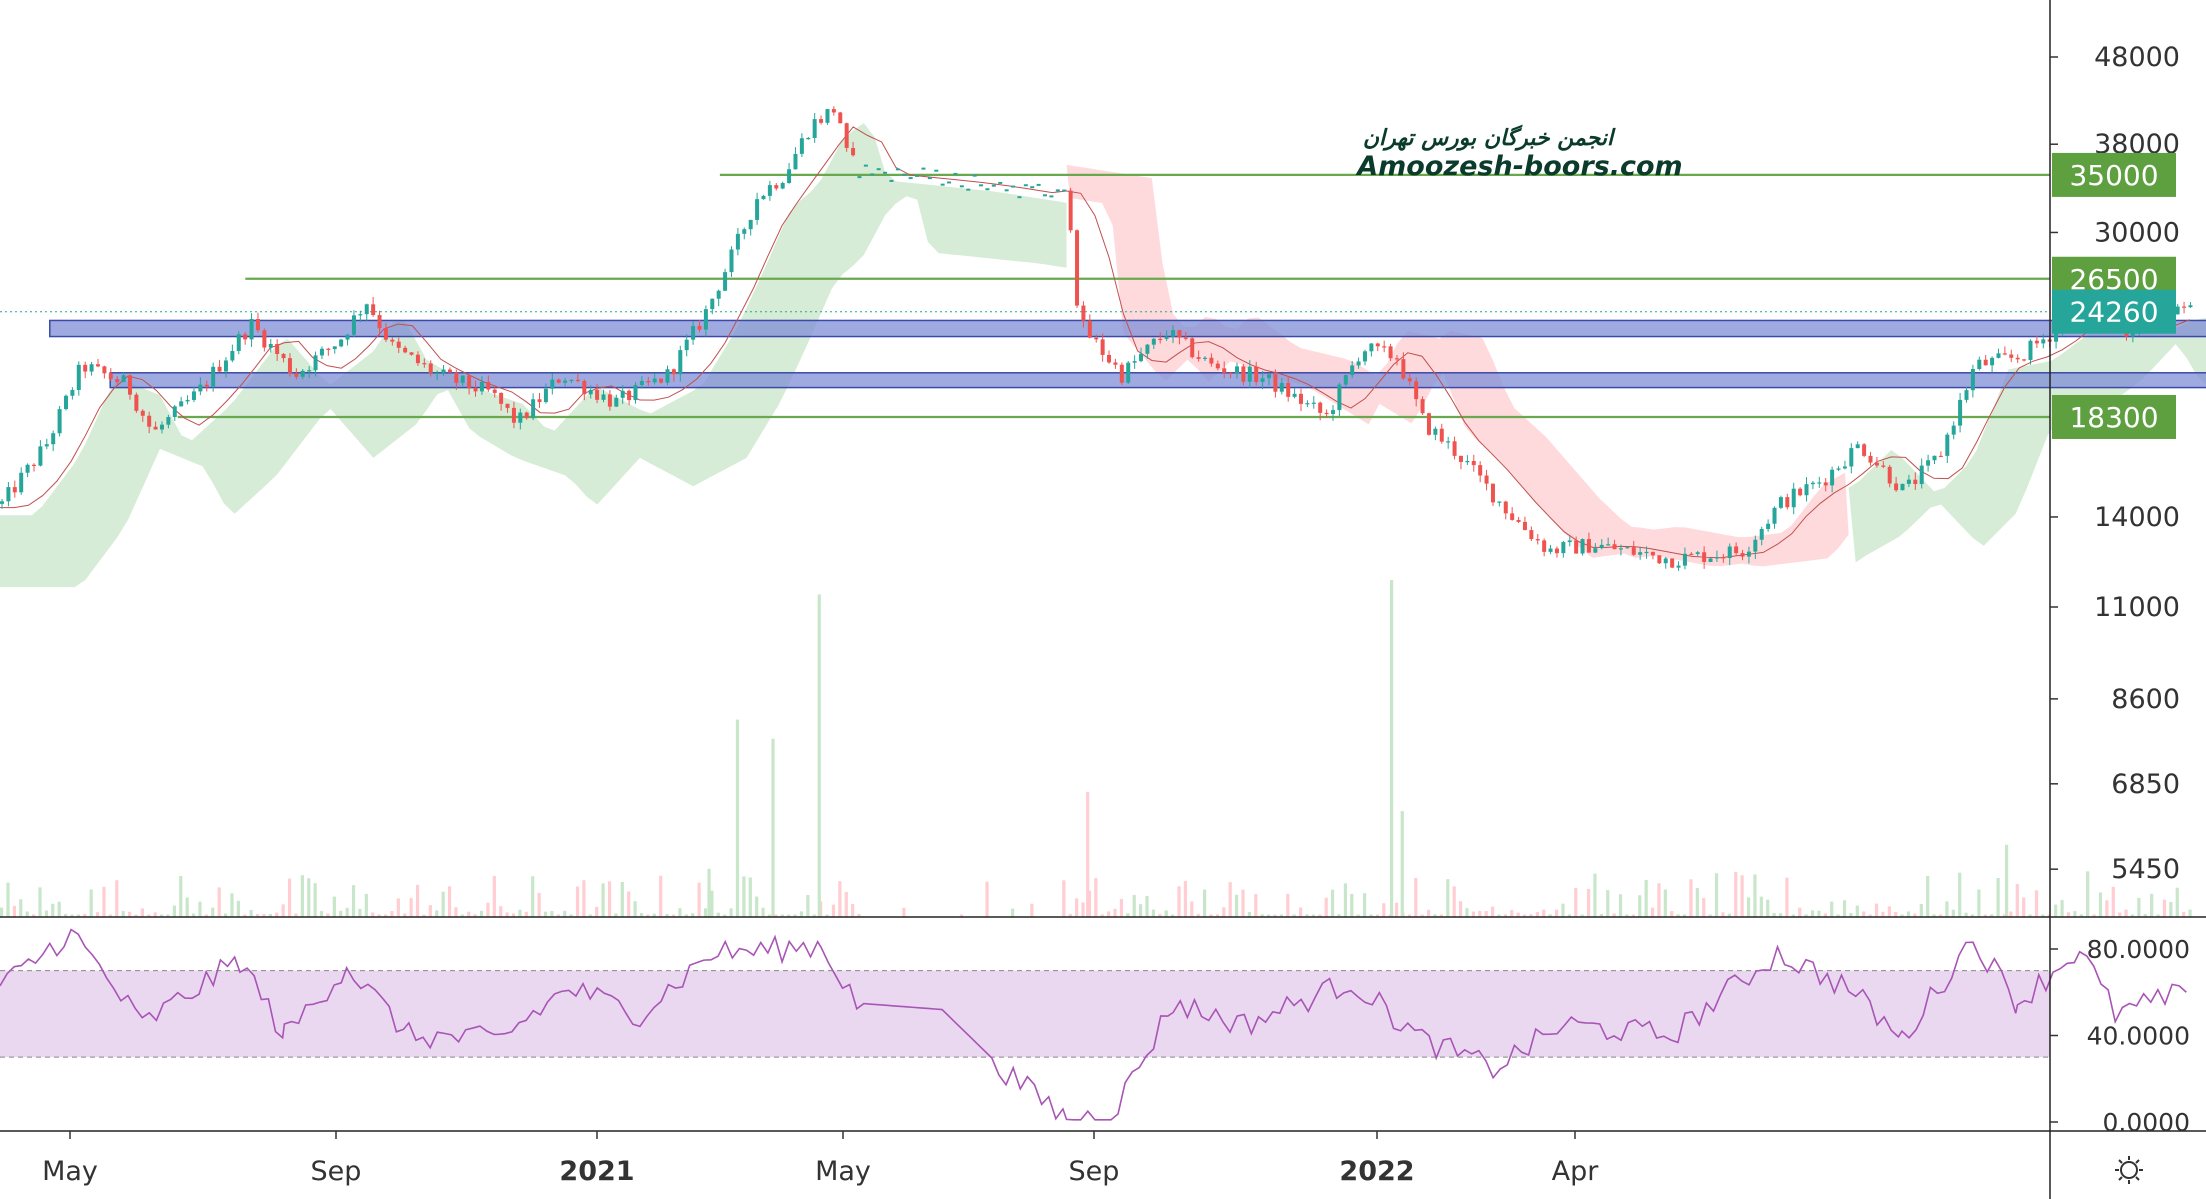 This screenshot has width=2206, height=1199. What do you see at coordinates (843, 1171) in the screenshot?
I see `time-tick: May` at bounding box center [843, 1171].